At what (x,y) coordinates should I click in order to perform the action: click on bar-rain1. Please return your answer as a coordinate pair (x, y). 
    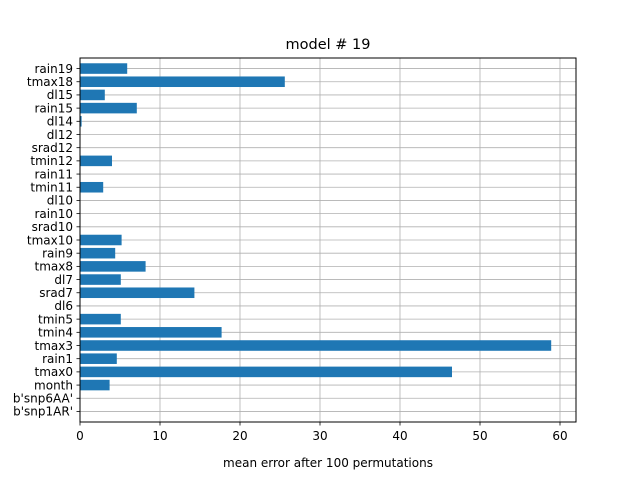
    Looking at the image, I should click on (98, 358).